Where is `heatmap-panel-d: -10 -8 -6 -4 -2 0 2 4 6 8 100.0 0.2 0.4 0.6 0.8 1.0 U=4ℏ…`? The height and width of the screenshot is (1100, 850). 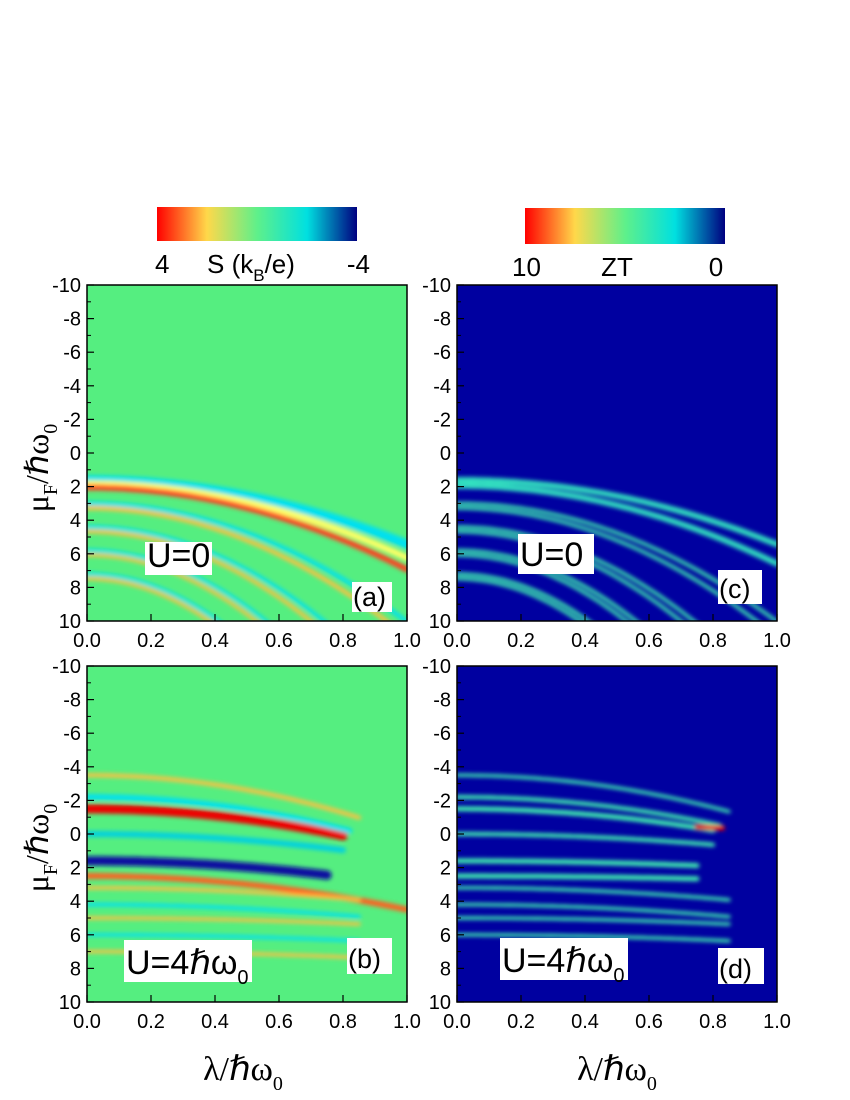 heatmap-panel-d: -10 -8 -6 -4 -2 0 2 4 6 8 100.0 0.2 0.4 0.6 0.8 1.0 U=4ℏ… is located at coordinates (606, 844).